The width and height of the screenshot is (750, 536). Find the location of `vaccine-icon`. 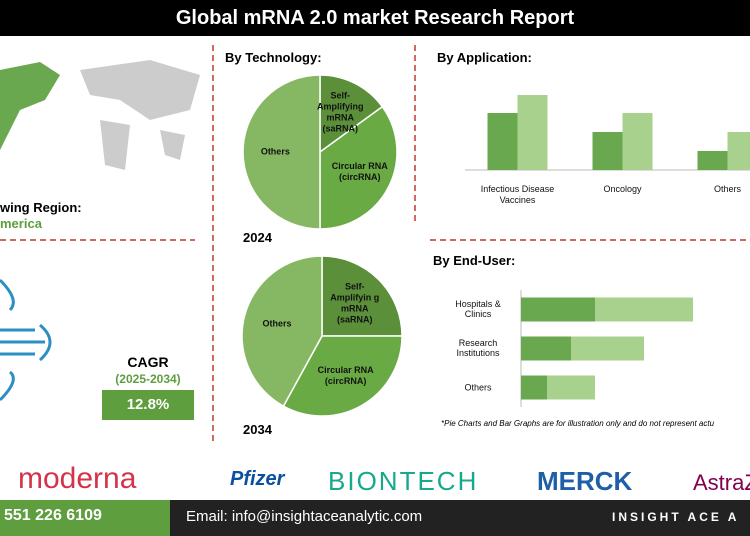

vaccine-icon is located at coordinates (26, 340).